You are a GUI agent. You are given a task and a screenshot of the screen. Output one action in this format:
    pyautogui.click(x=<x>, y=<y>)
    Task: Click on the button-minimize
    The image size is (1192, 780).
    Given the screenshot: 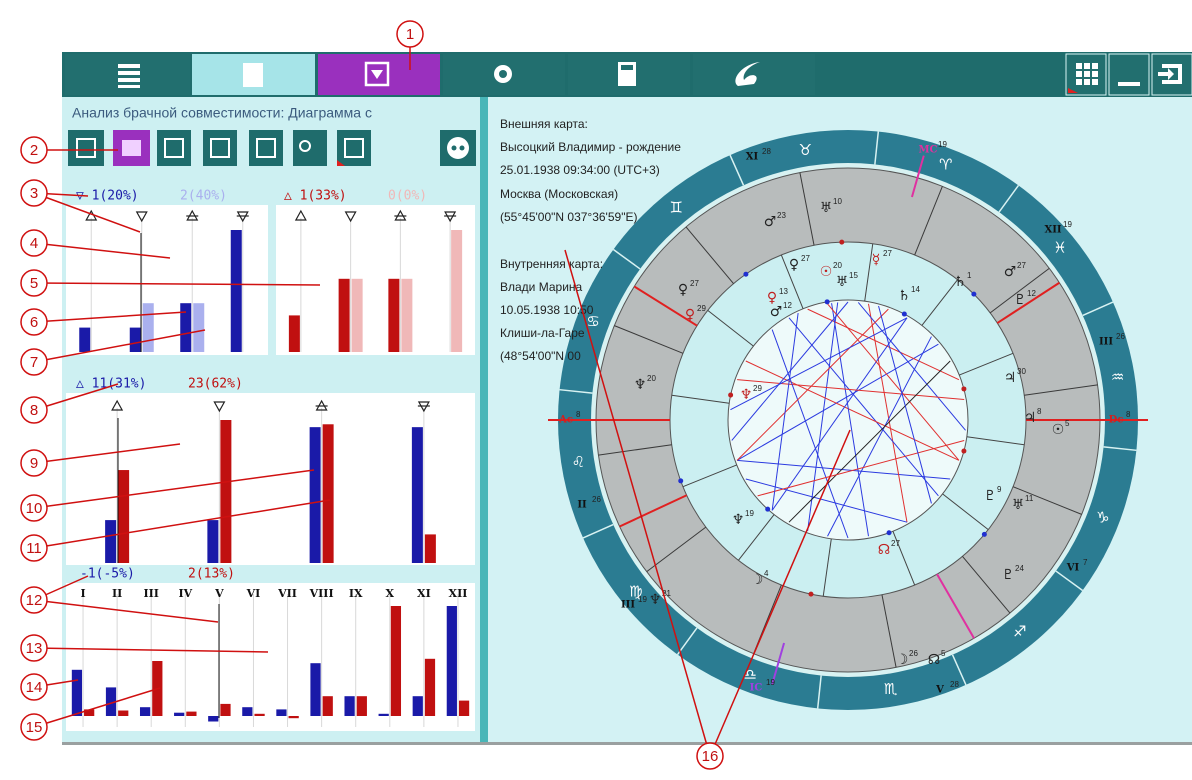 What is the action you would take?
    pyautogui.click(x=1129, y=74)
    